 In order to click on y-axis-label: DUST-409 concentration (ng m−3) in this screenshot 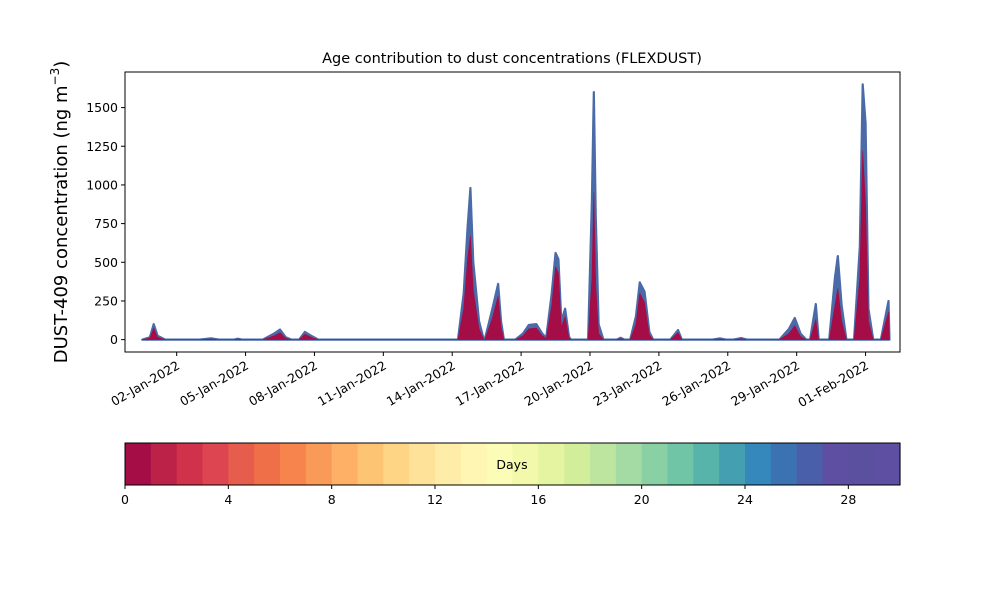, I will do `click(60, 212)`.